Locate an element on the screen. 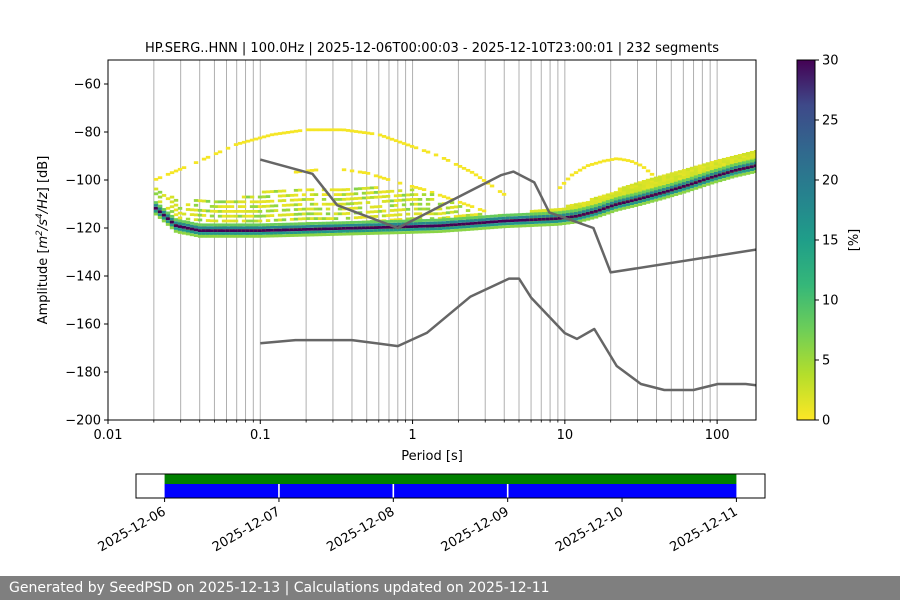 This screenshot has height=600, width=900. colorbar-tick-label: 20 is located at coordinates (830, 181).